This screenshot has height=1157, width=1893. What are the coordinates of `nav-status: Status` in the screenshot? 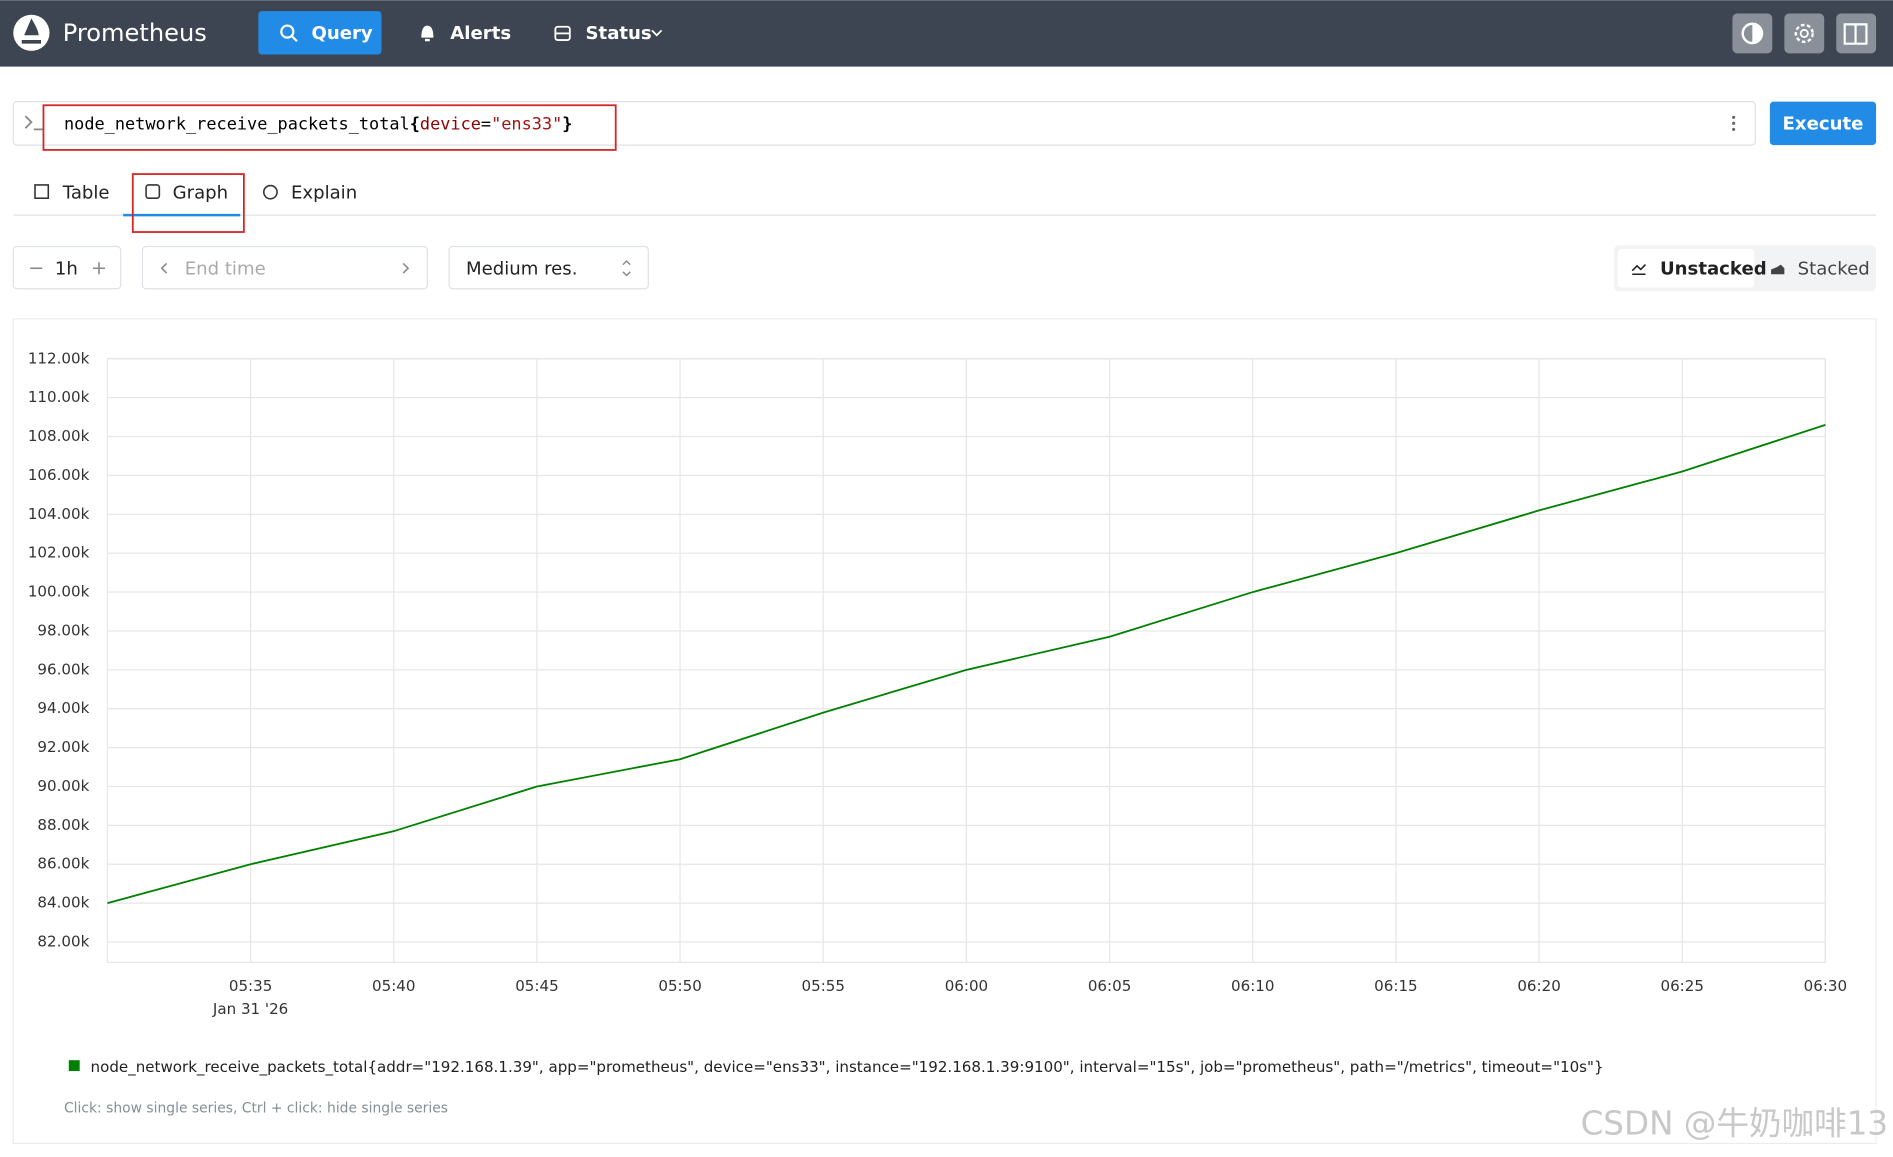 It's located at (619, 33).